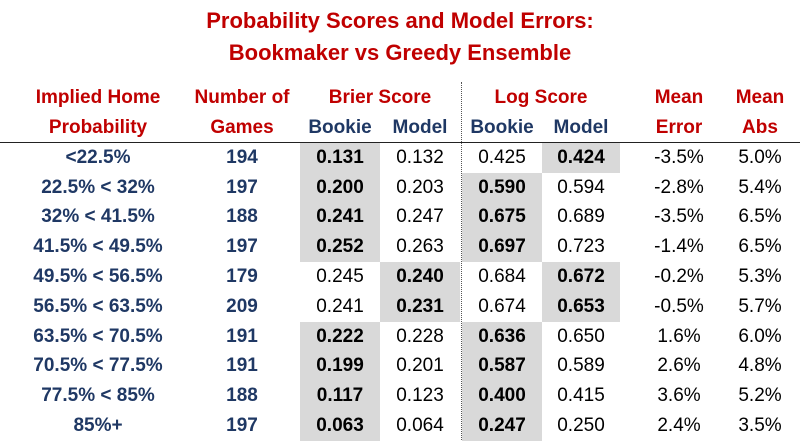 Image resolution: width=800 pixels, height=441 pixels. I want to click on row-log-bookie: 0.587, so click(502, 366).